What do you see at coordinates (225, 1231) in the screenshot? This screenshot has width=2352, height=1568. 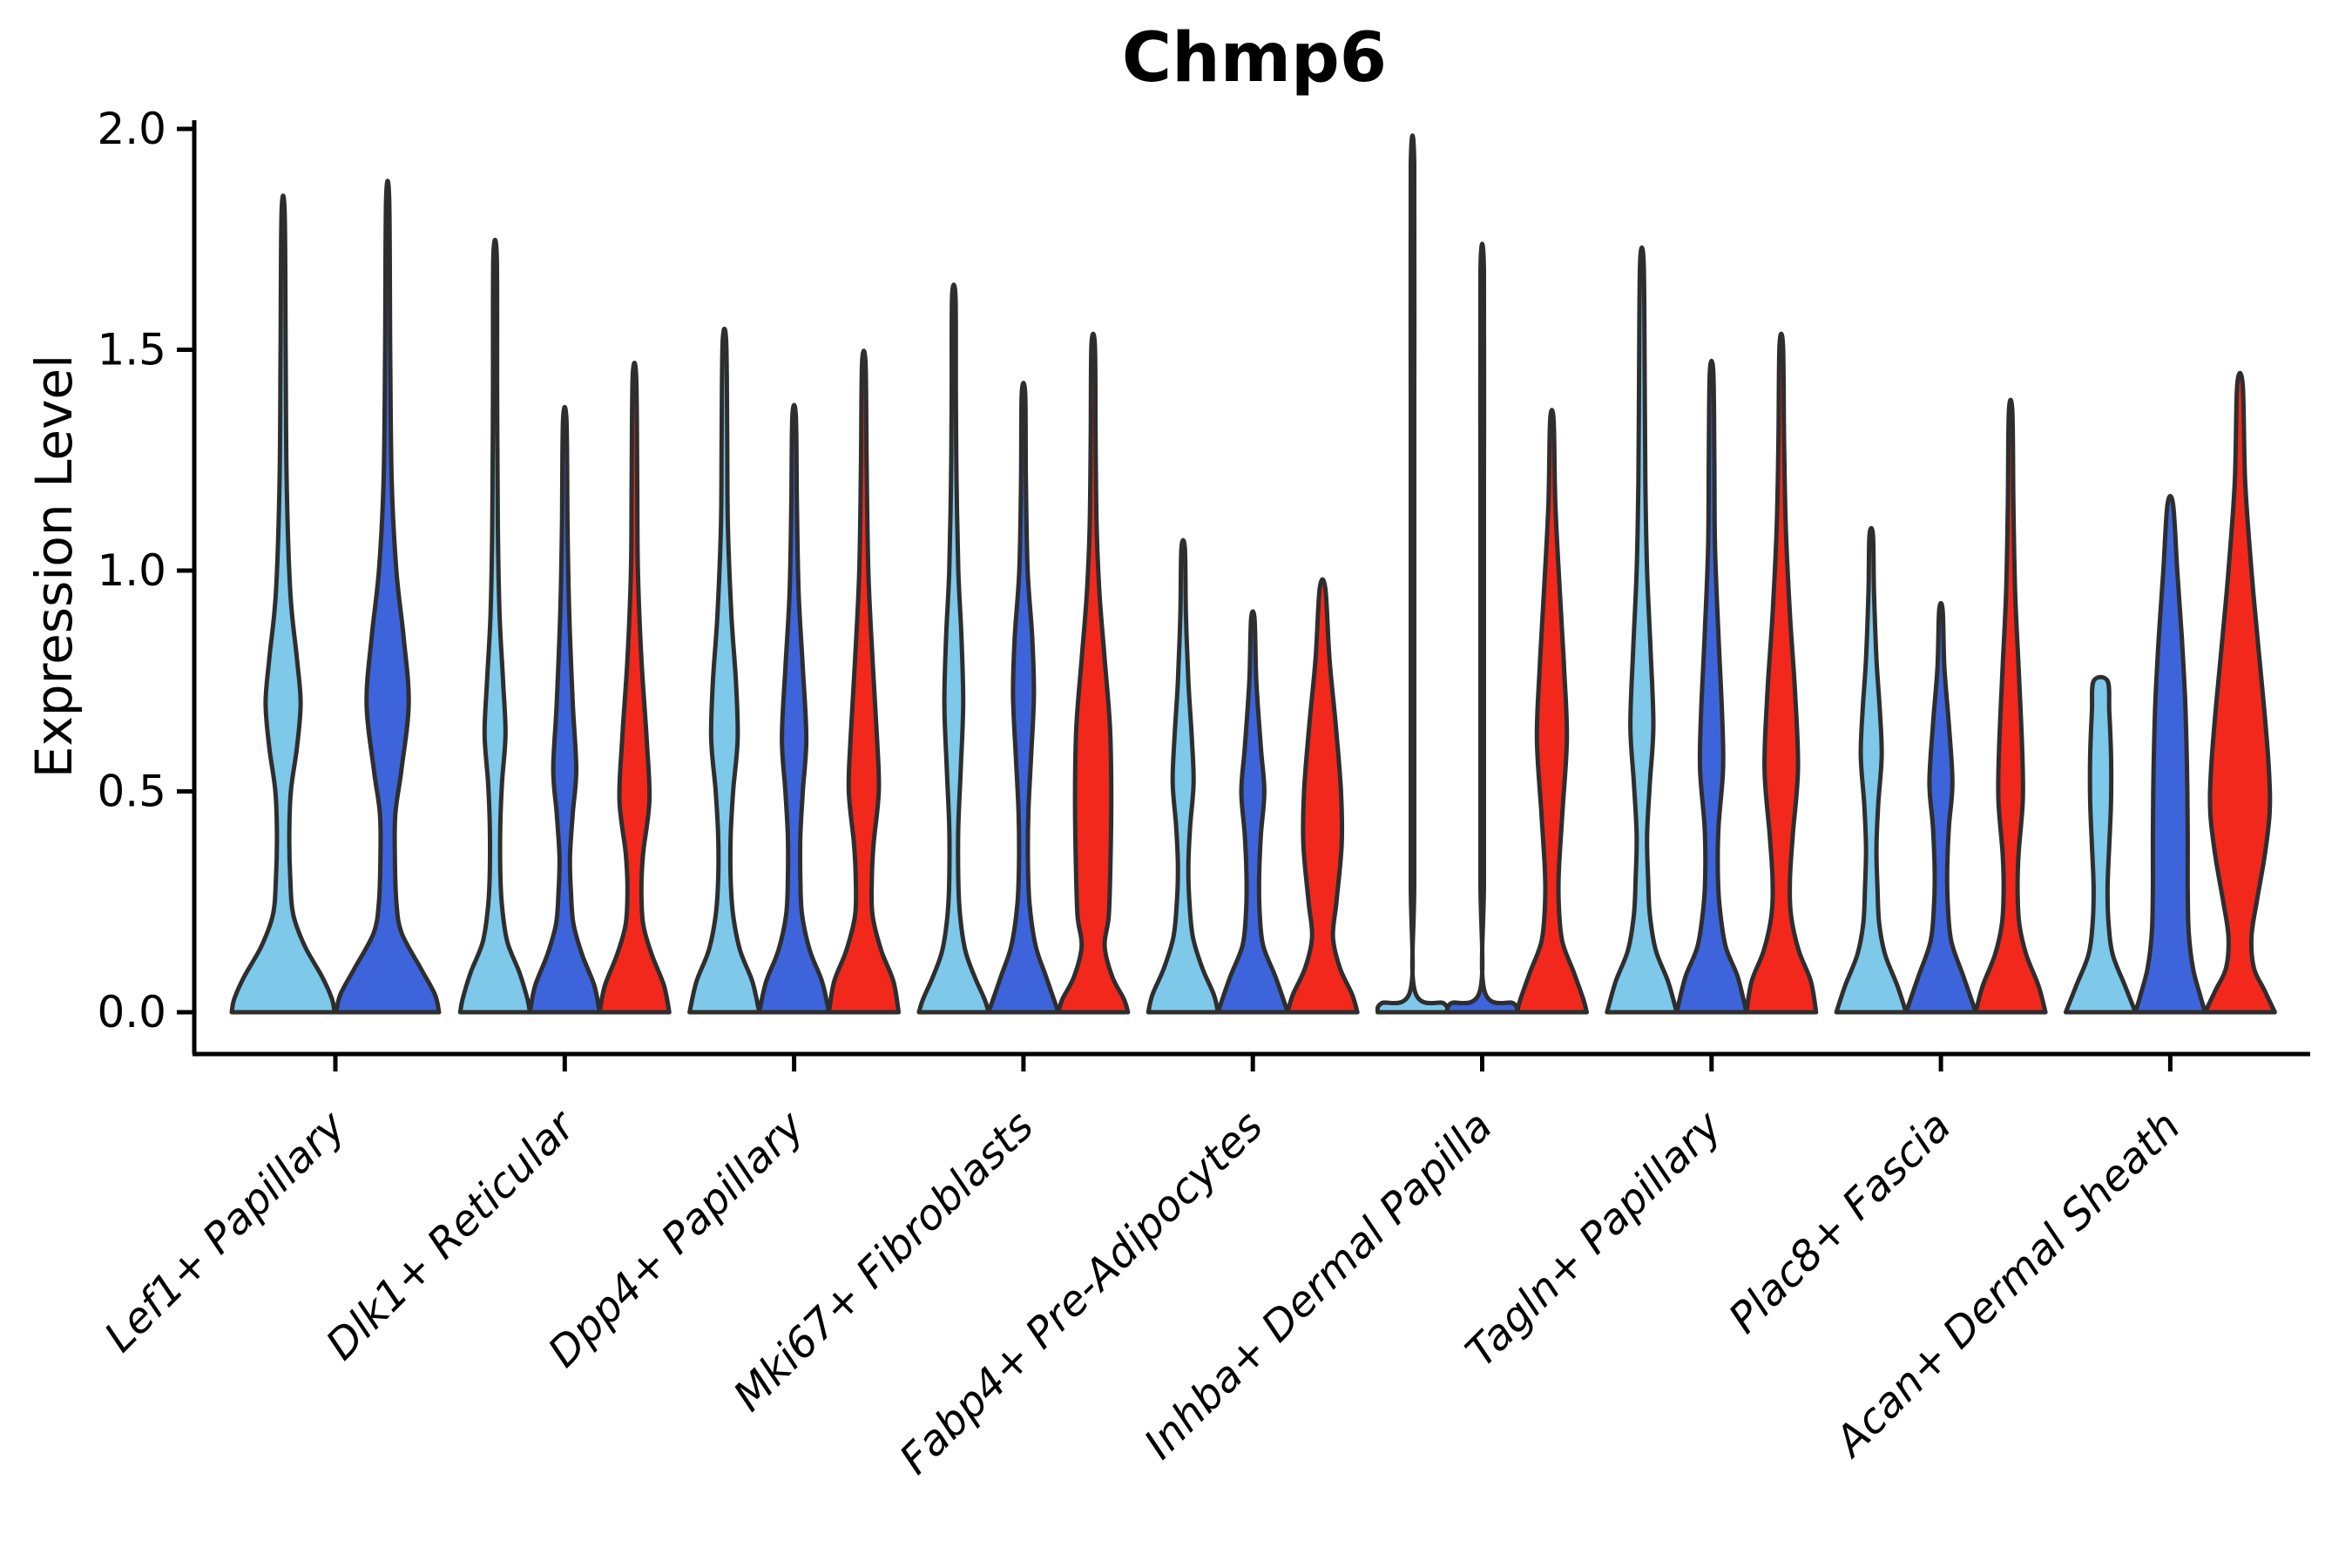 I see `x-tick-label: Lef1+ Papillary` at bounding box center [225, 1231].